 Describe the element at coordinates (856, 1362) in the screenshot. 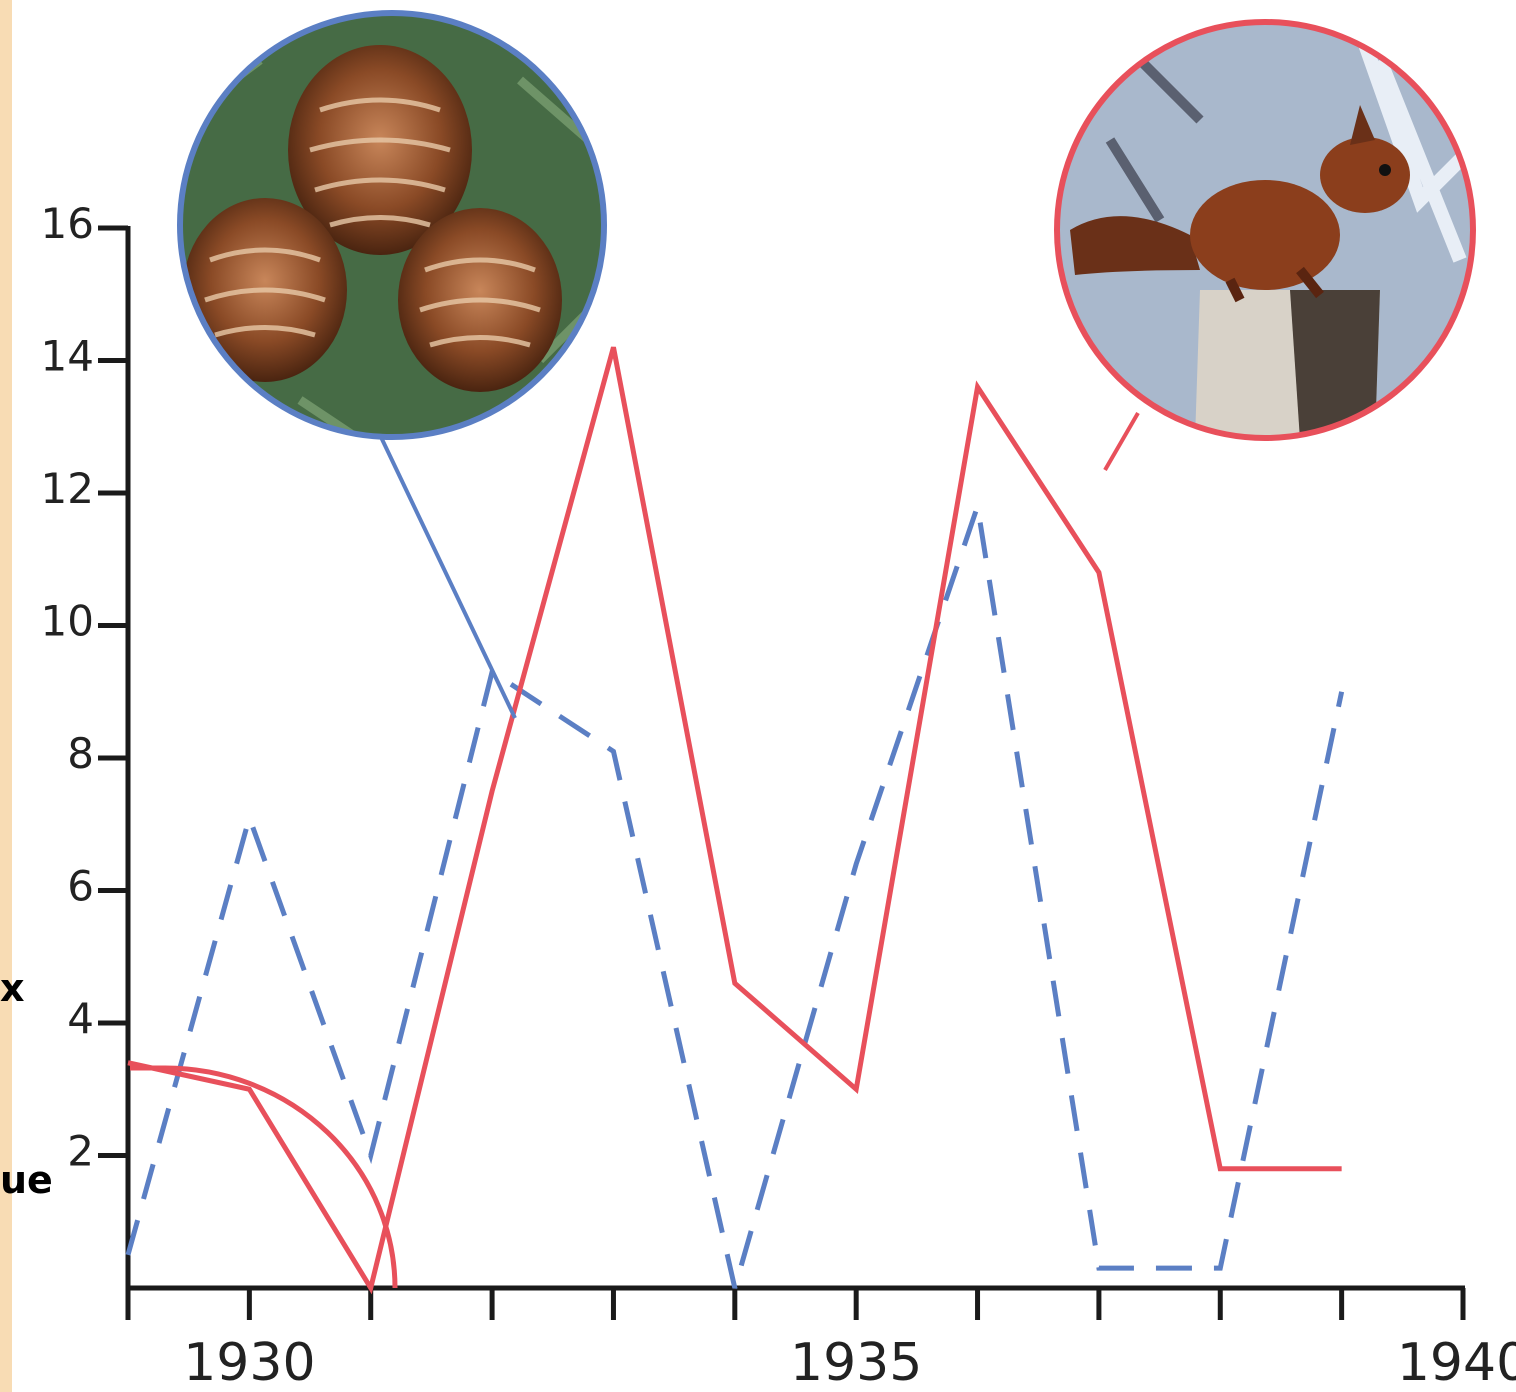

I see `x-tick-label: 1935` at that location.